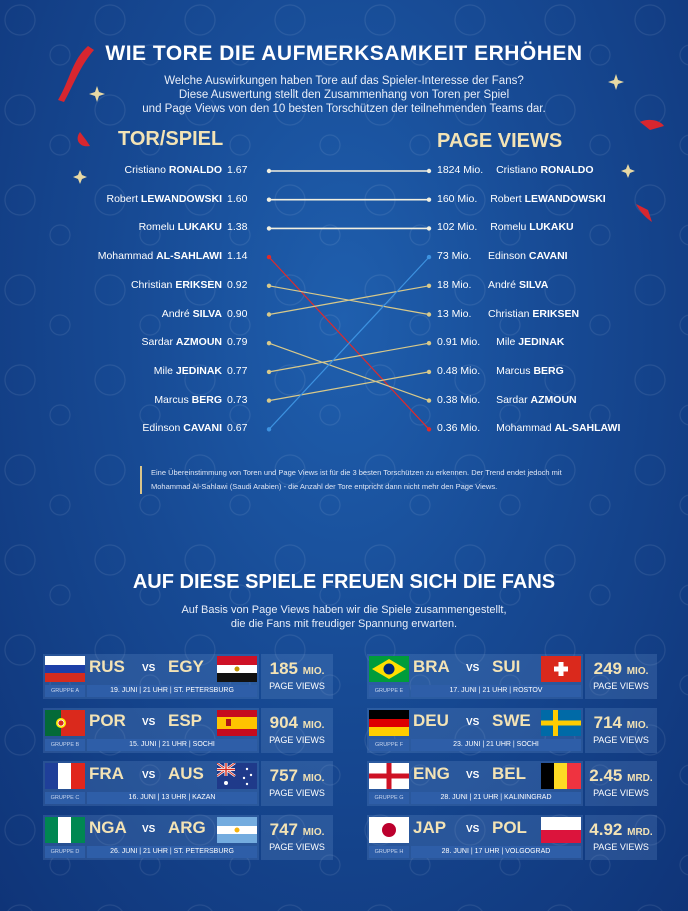 The image size is (688, 911). I want to click on player-first-name: Mile, so click(164, 370).